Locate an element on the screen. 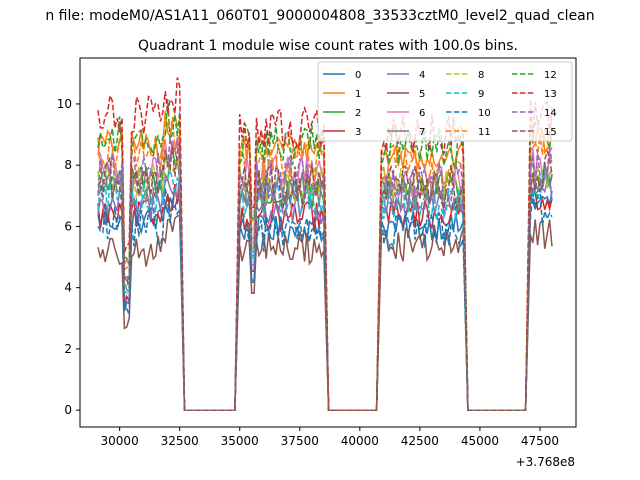 The height and width of the screenshot is (480, 640). x-tick-label: 30000 is located at coordinates (120, 441).